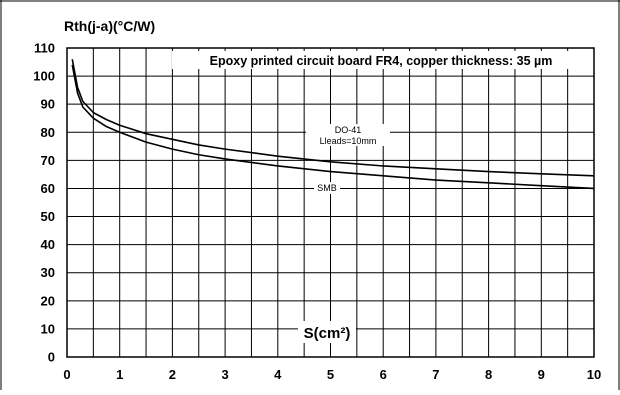  What do you see at coordinates (48, 160) in the screenshot?
I see `y-tick-label: 70` at bounding box center [48, 160].